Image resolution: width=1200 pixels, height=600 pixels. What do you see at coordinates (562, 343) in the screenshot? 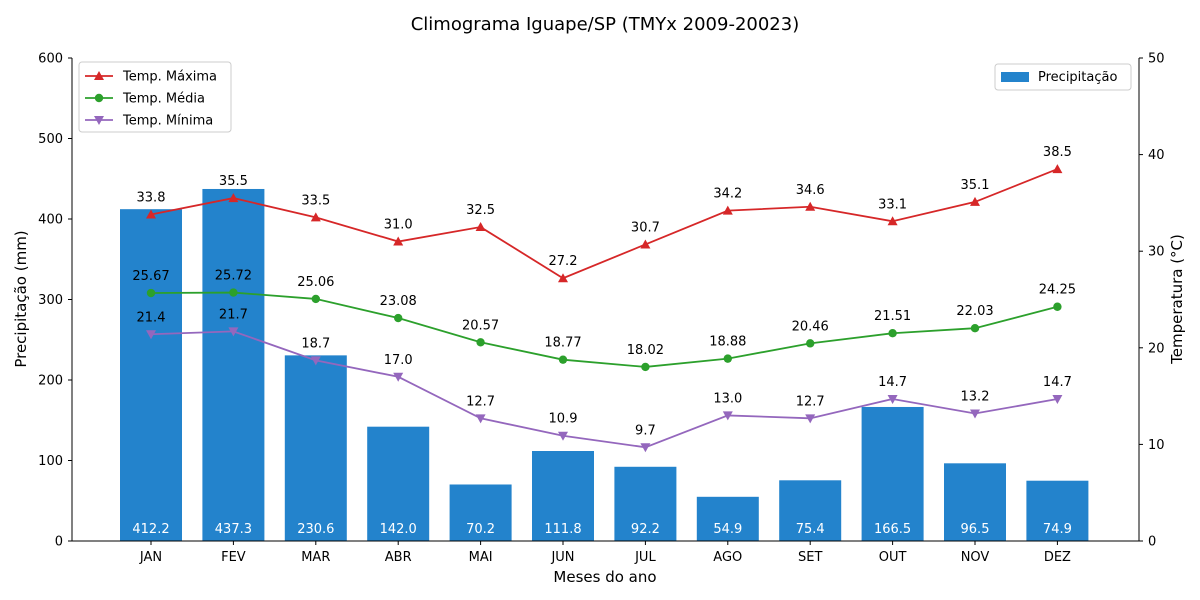
I see `temp-data-label: 18.77` at bounding box center [562, 343].